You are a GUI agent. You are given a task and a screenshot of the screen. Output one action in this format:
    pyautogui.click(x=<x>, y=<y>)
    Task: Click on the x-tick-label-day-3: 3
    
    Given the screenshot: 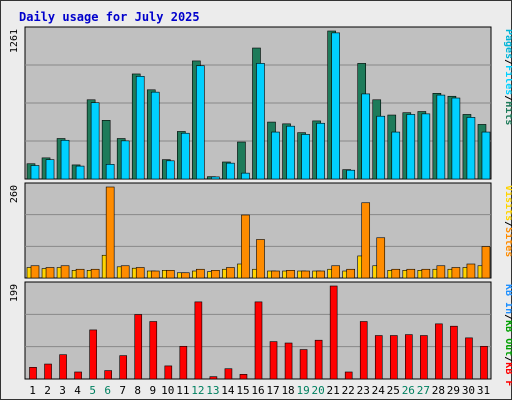 What is the action you would take?
    pyautogui.click(x=62, y=390)
    